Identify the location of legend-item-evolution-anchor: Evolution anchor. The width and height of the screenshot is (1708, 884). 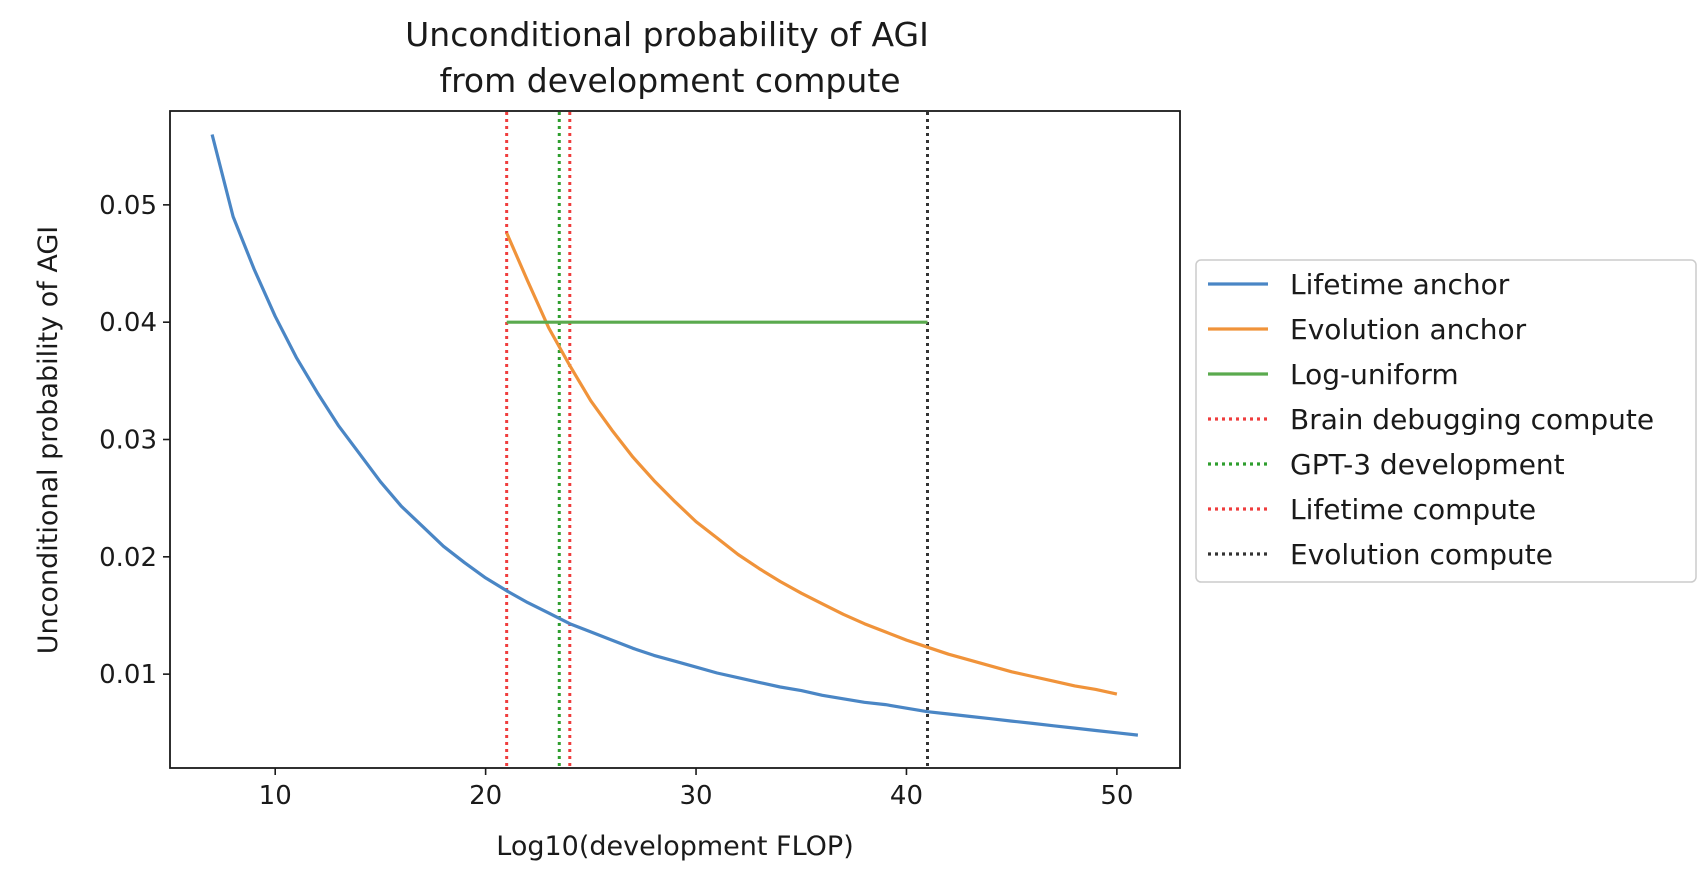
(1367, 329).